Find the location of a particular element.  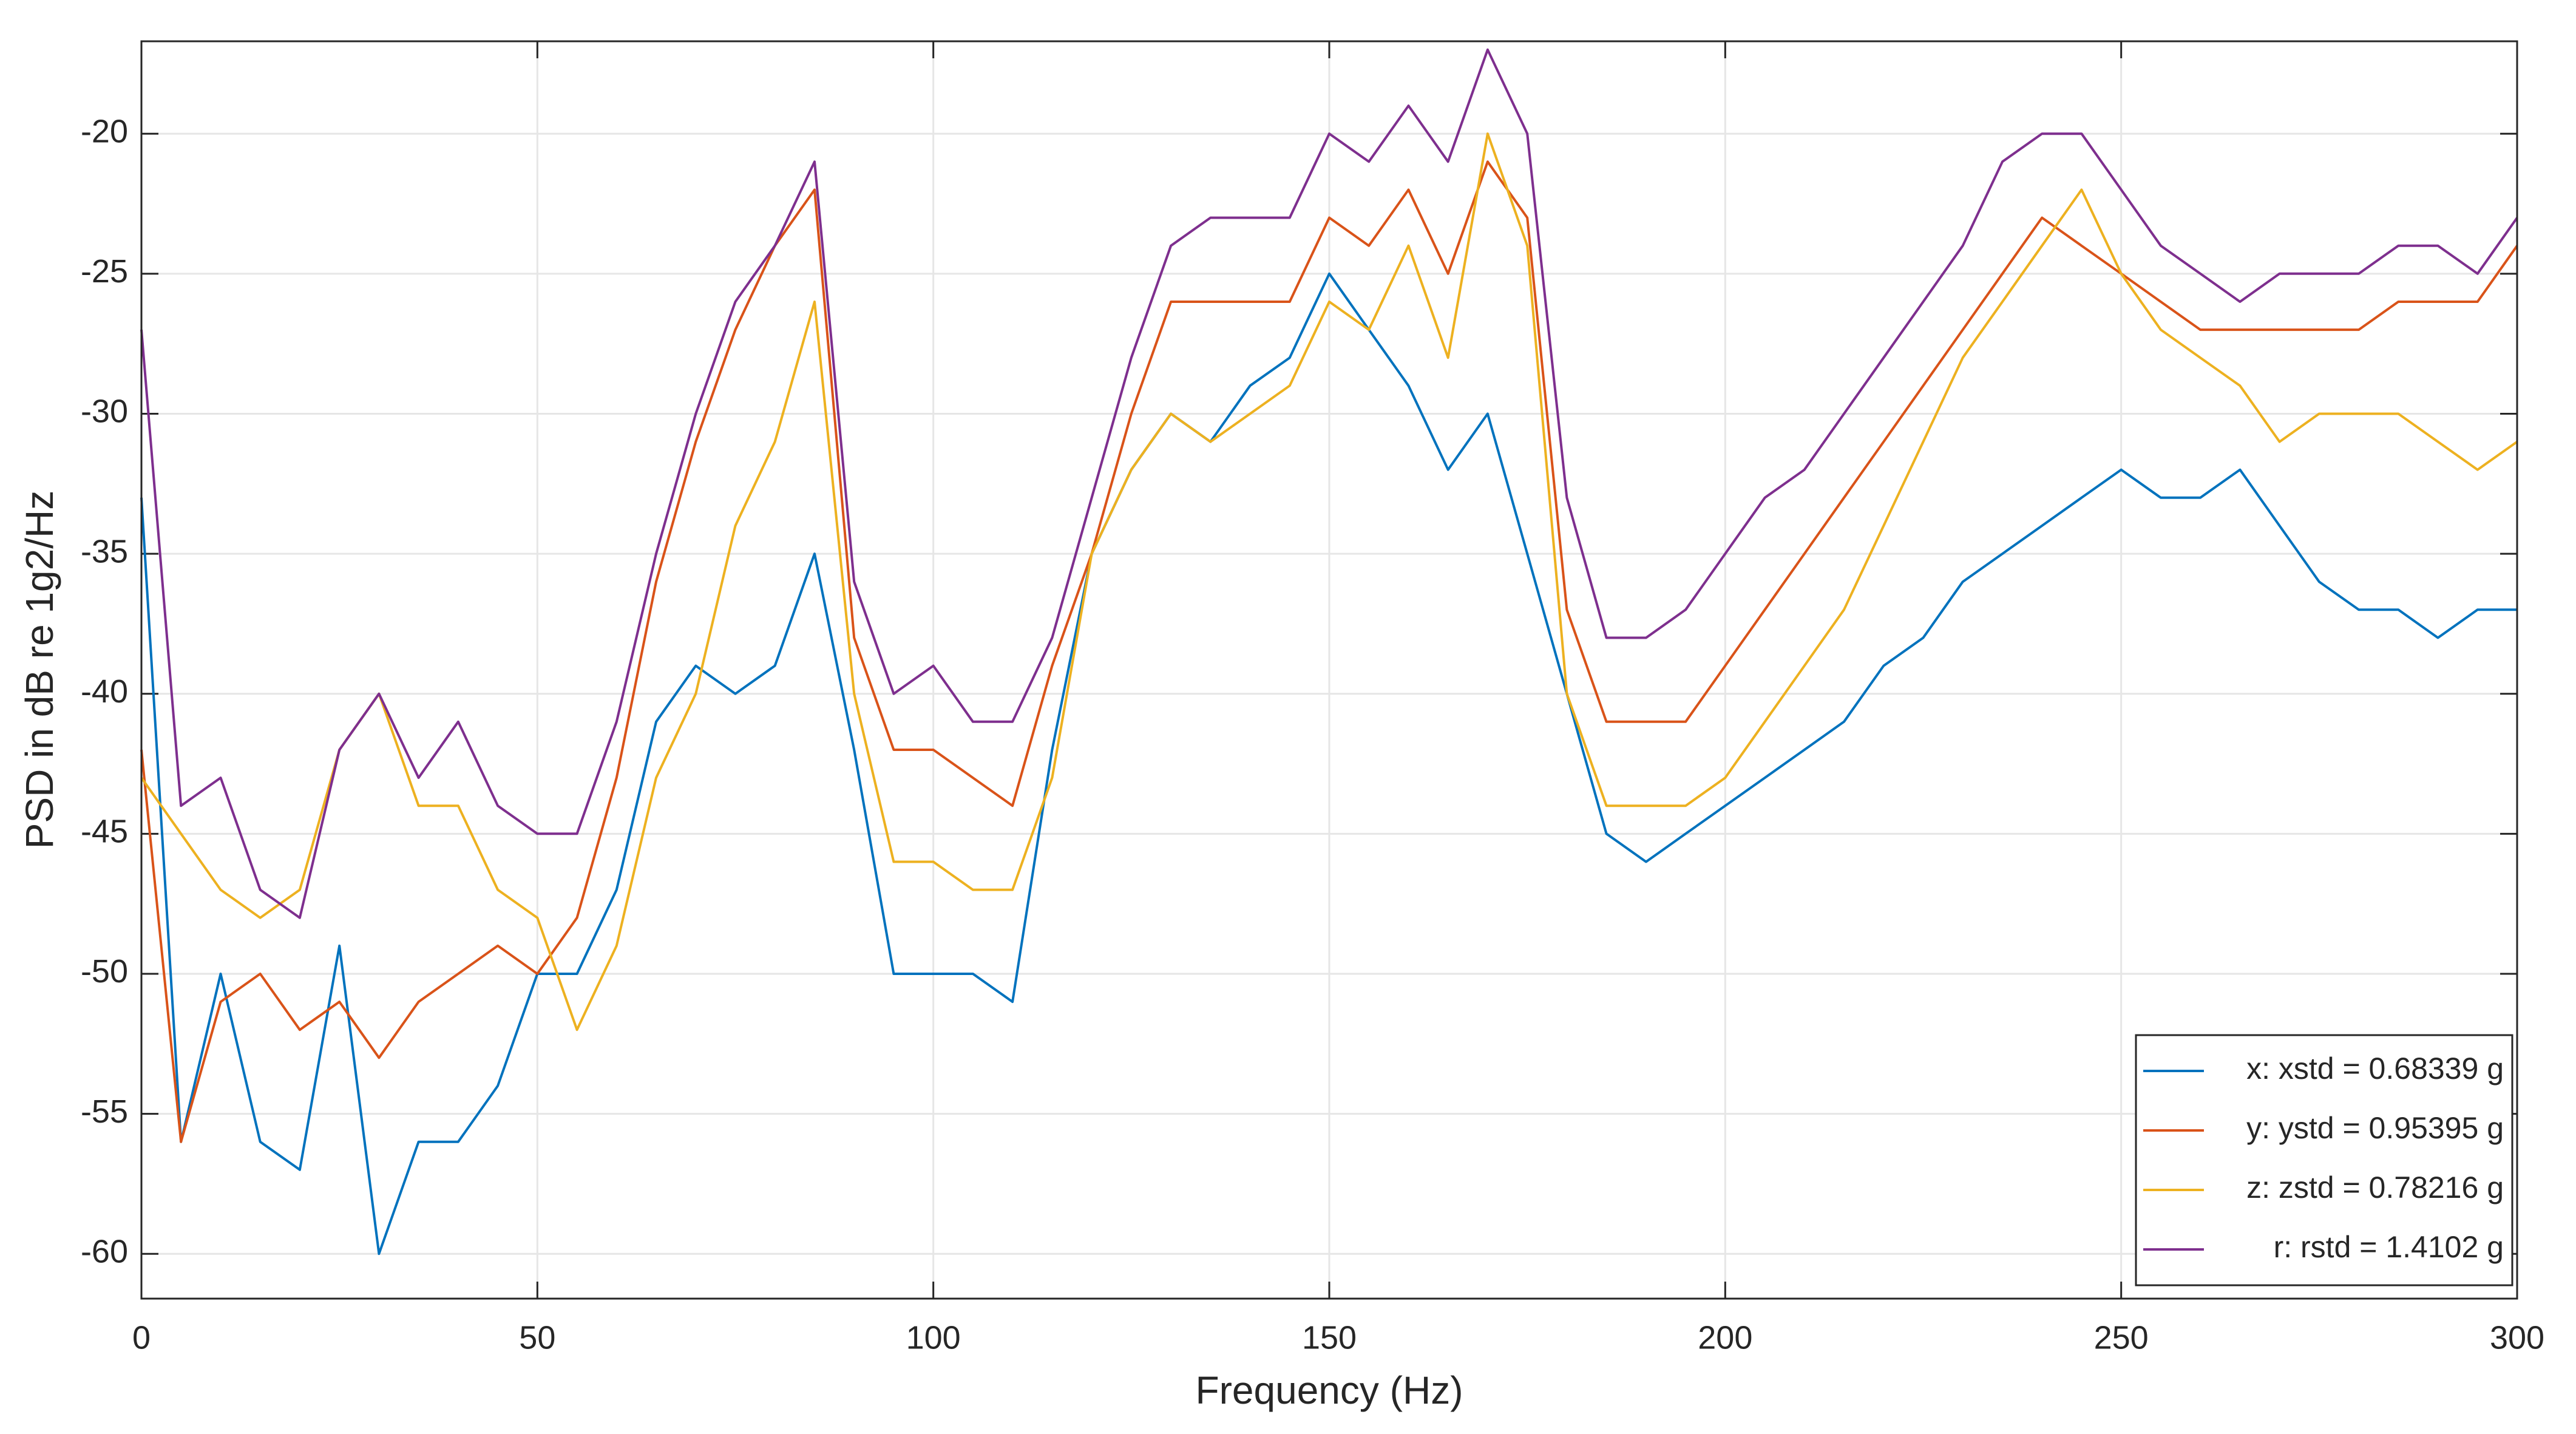

x-tick-label: 50 is located at coordinates (537, 1337).